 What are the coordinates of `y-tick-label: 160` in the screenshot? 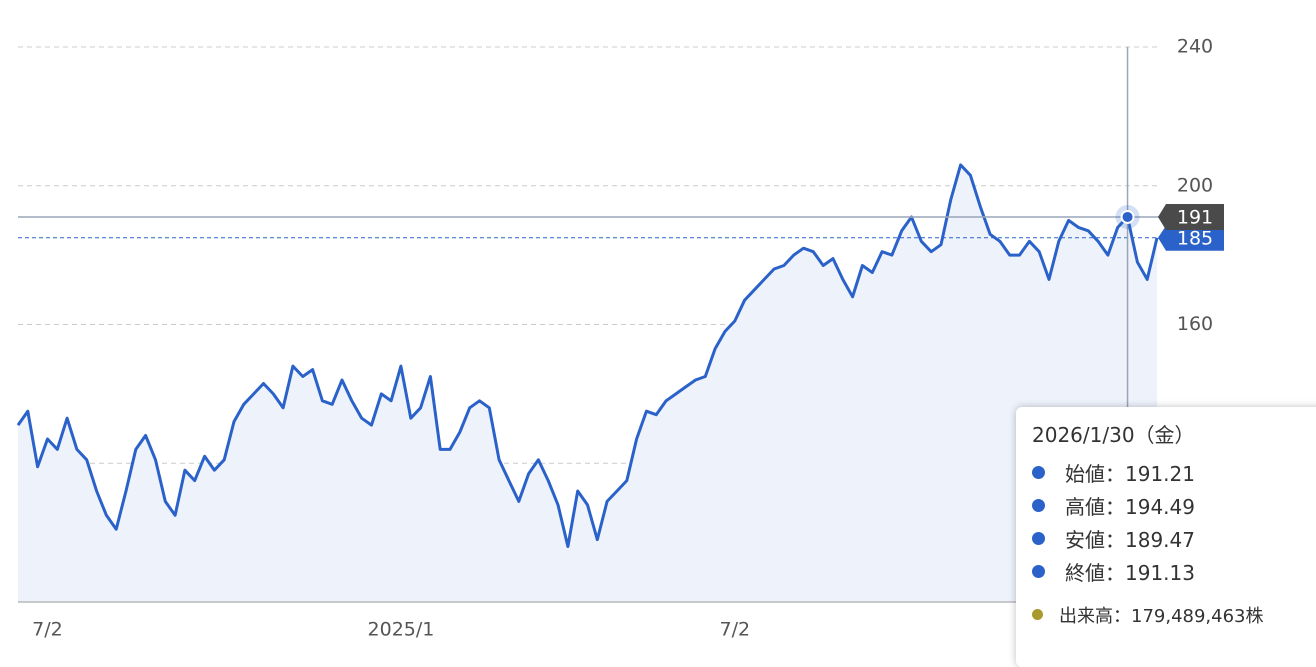 It's located at (1195, 324).